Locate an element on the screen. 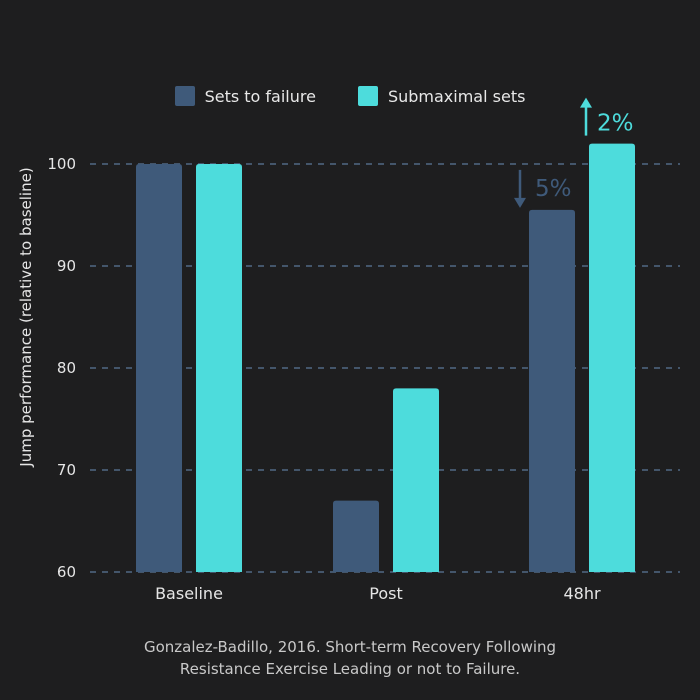 Image resolution: width=700 pixels, height=700 pixels. y-tick-label: 70 is located at coordinates (66, 470).